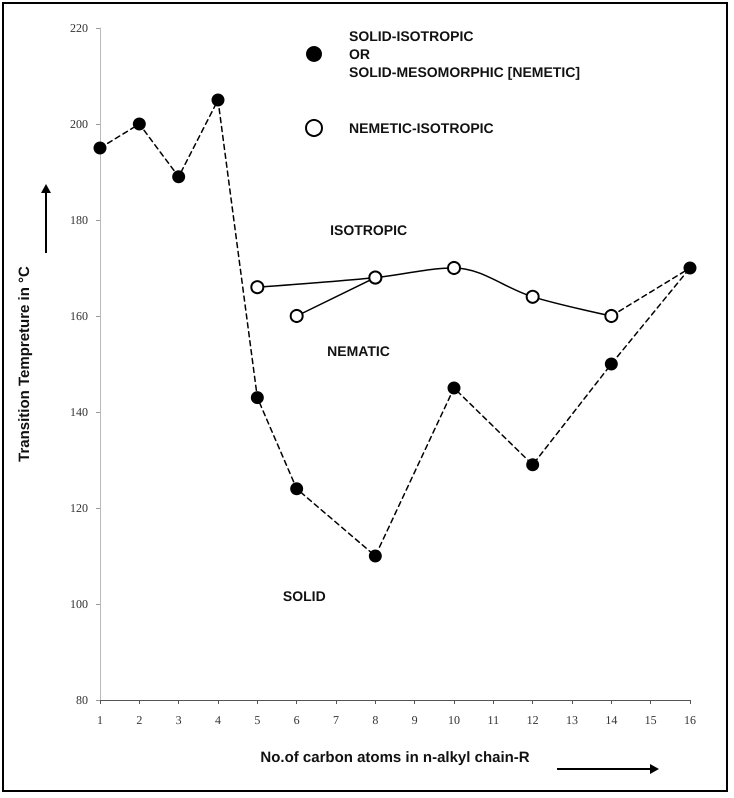 The height and width of the screenshot is (798, 734). Describe the element at coordinates (336, 720) in the screenshot. I see `x-tick-label: 7` at that location.